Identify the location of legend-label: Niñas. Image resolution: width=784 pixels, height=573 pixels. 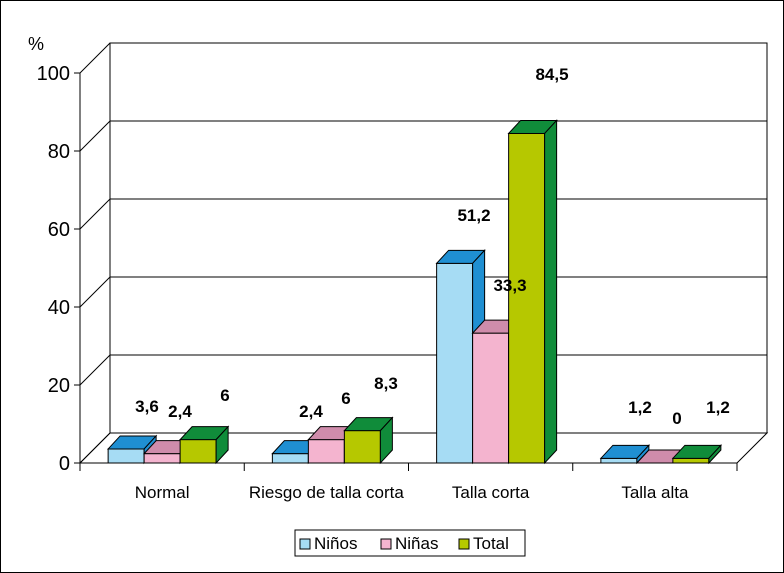
(416, 543).